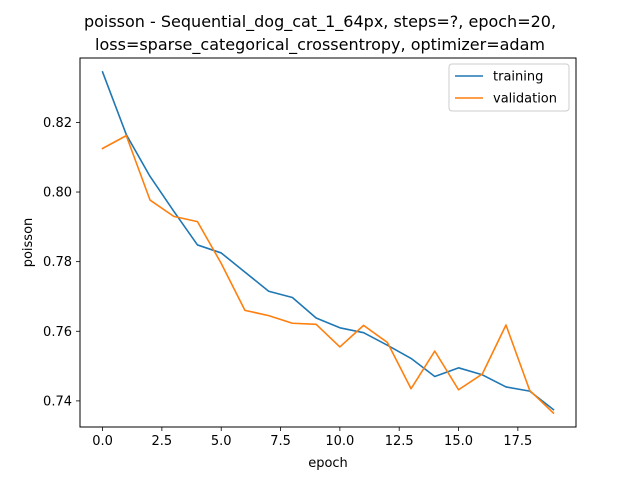 This screenshot has width=640, height=480. Describe the element at coordinates (328, 463) in the screenshot. I see `x-axis-label: epoch` at that location.